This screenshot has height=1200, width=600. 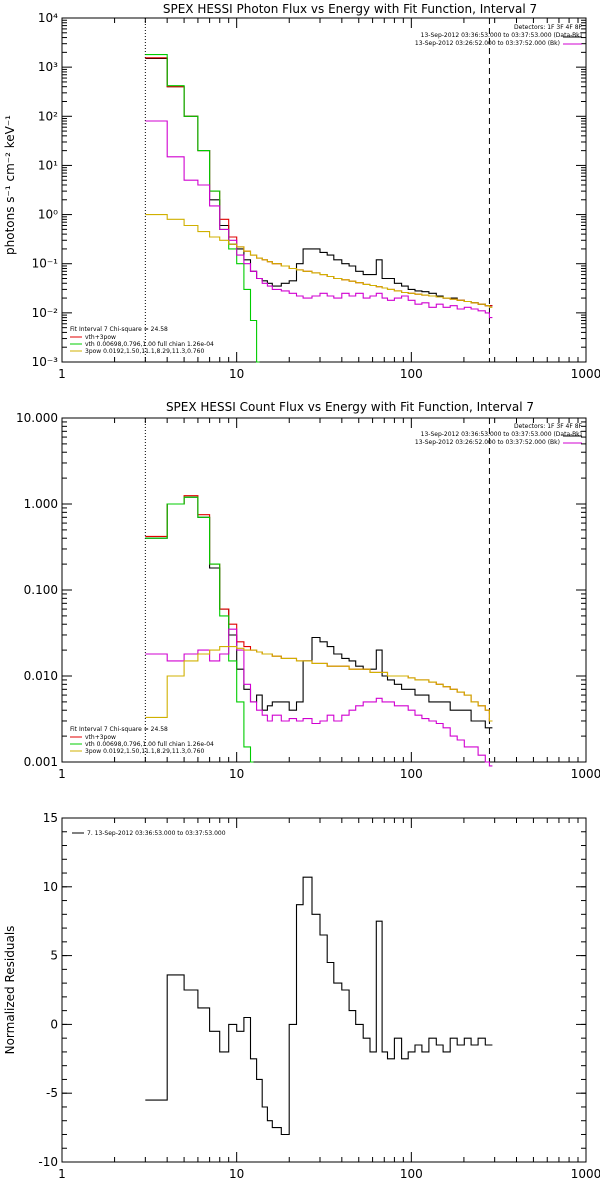 I want to click on y-tick-label: -10, so click(x=48, y=1162).